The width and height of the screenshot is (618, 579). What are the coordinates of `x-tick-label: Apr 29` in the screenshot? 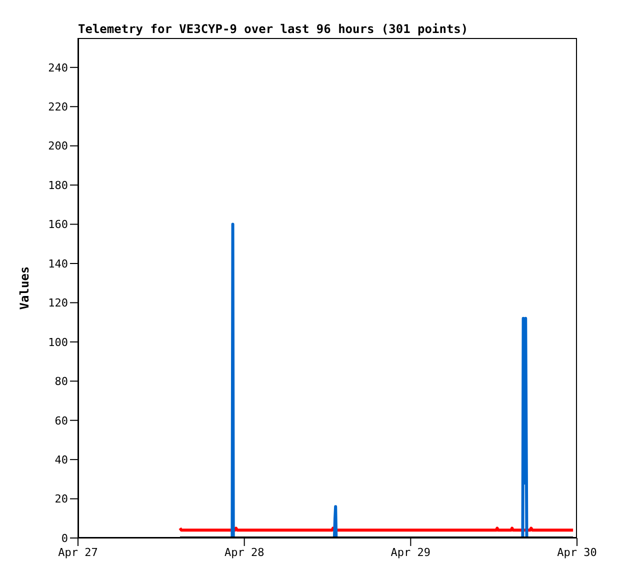 It's located at (410, 552).